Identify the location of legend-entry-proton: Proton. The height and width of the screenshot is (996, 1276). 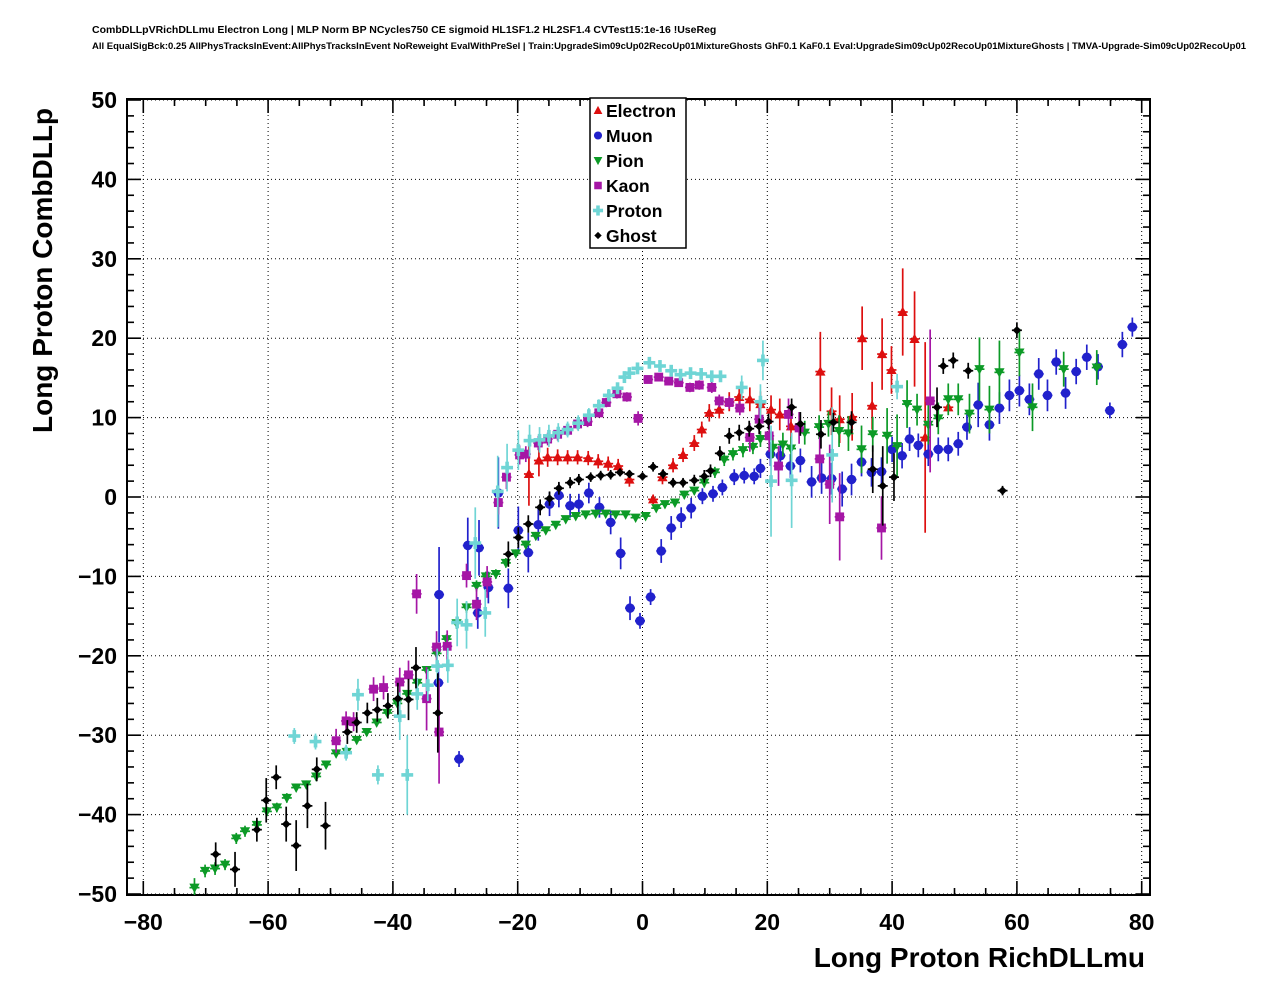
(627, 211).